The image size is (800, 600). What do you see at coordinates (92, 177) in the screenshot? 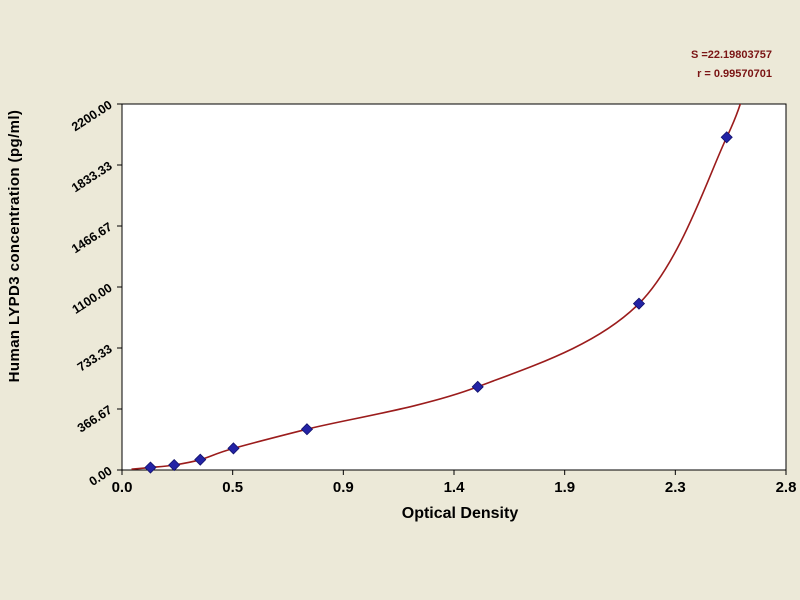
I see `y-tick-label: 1833.33` at bounding box center [92, 177].